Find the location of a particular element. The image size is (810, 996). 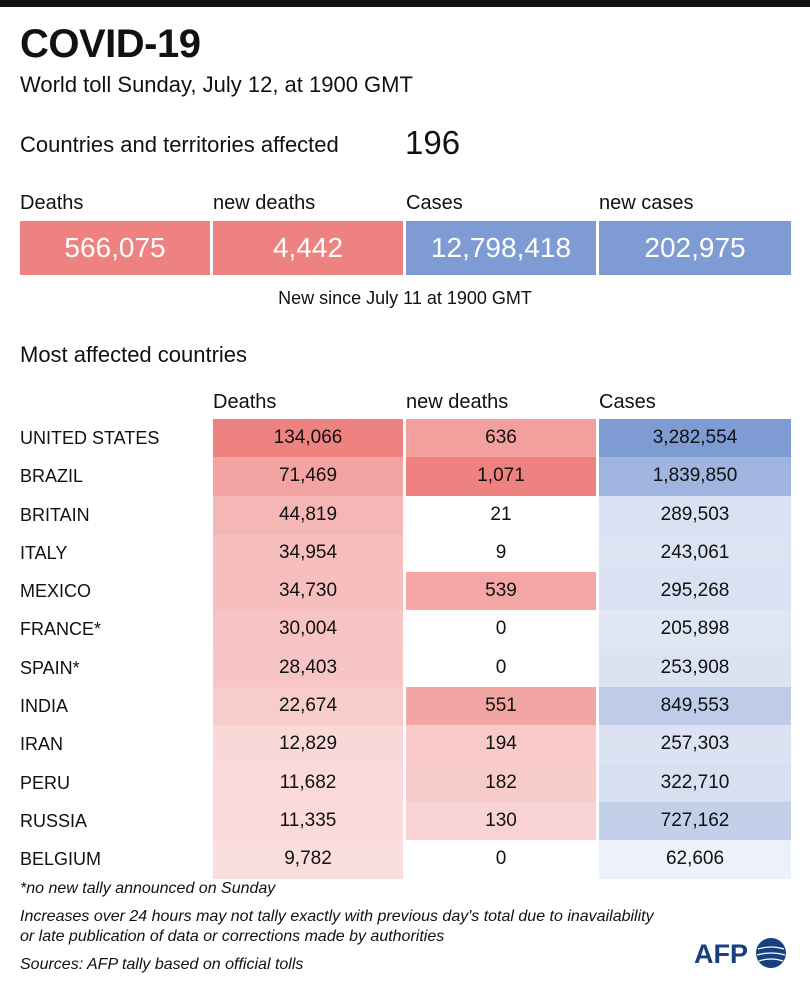

summary-cases-label: Cases is located at coordinates (434, 203).